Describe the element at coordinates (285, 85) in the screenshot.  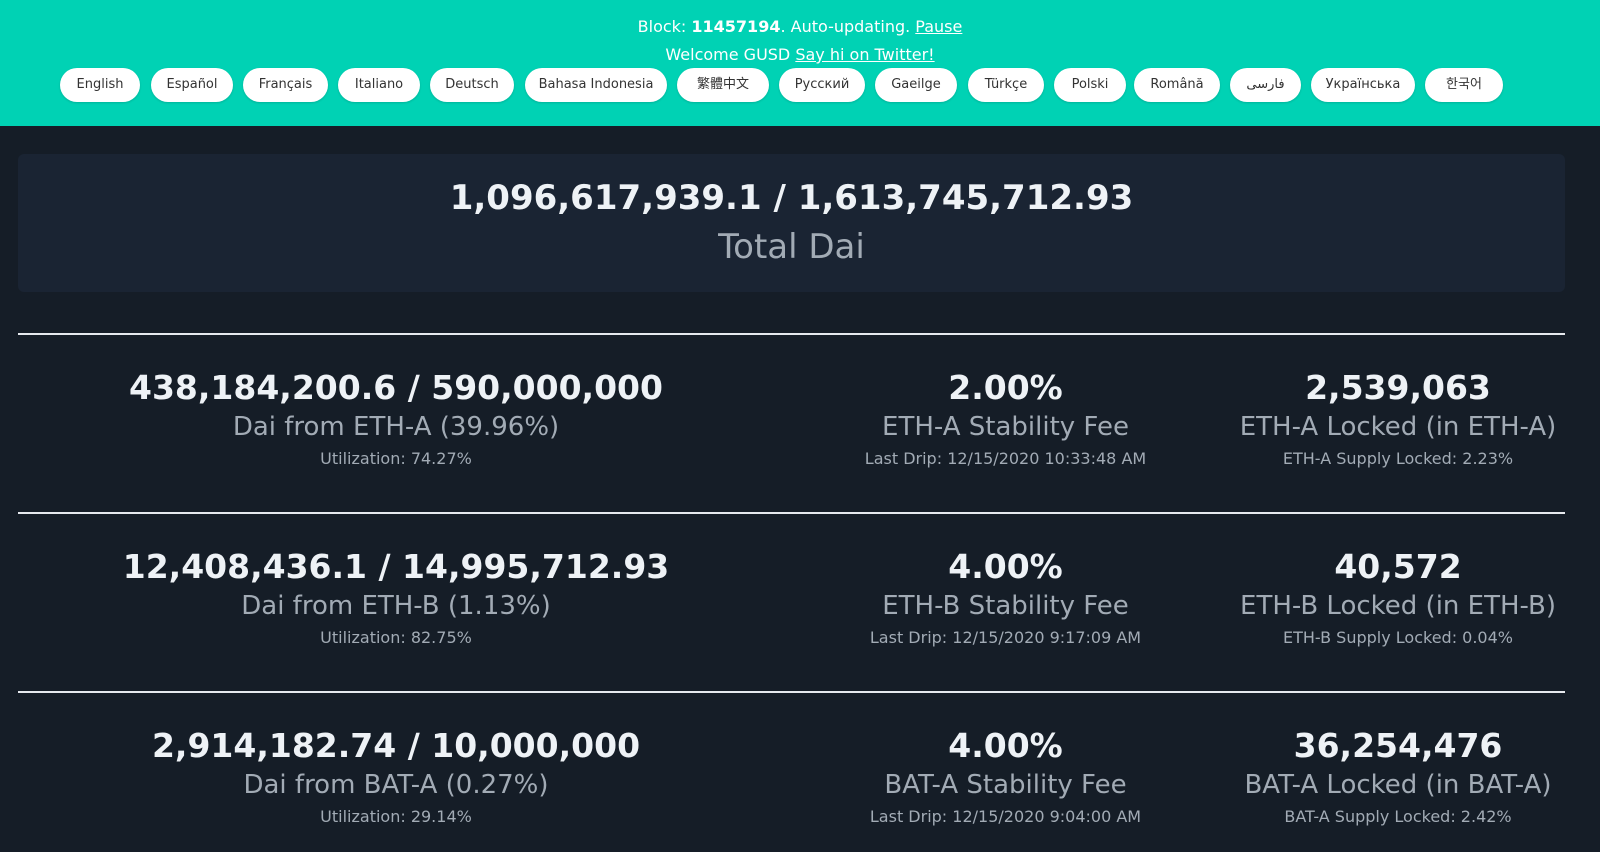
I see `language-button-francais: Français` at that location.